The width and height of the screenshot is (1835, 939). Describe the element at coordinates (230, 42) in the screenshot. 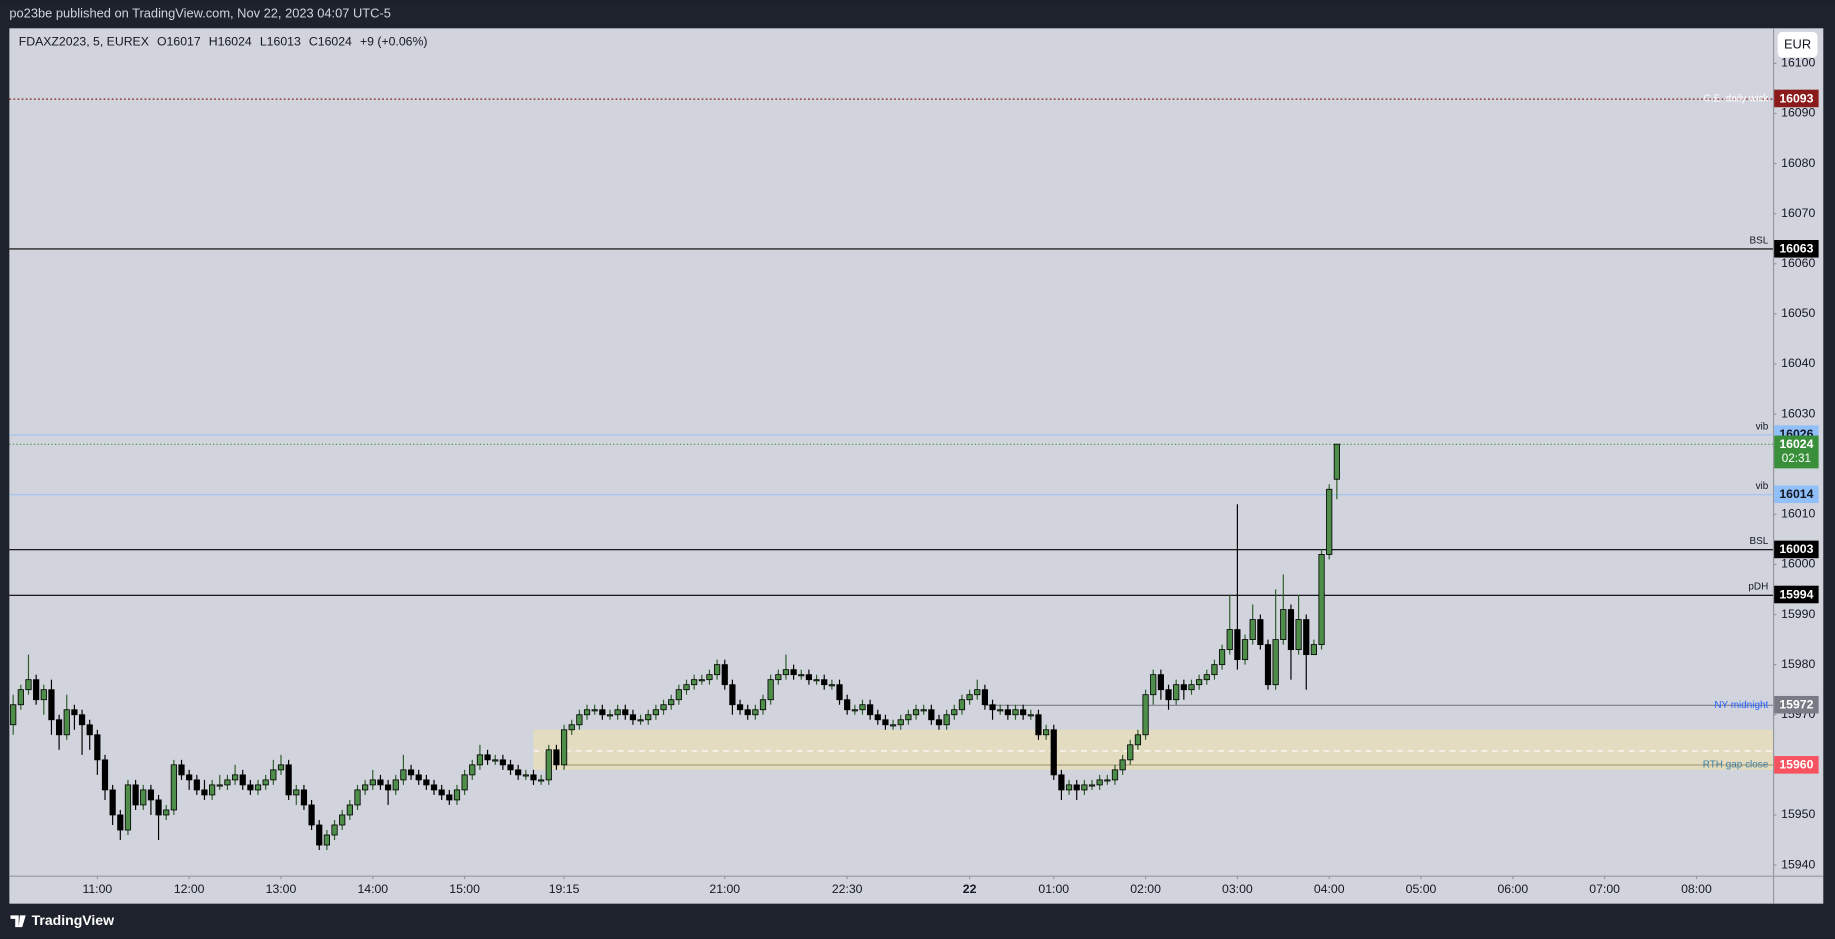

I see `legend-high: H16024` at that location.